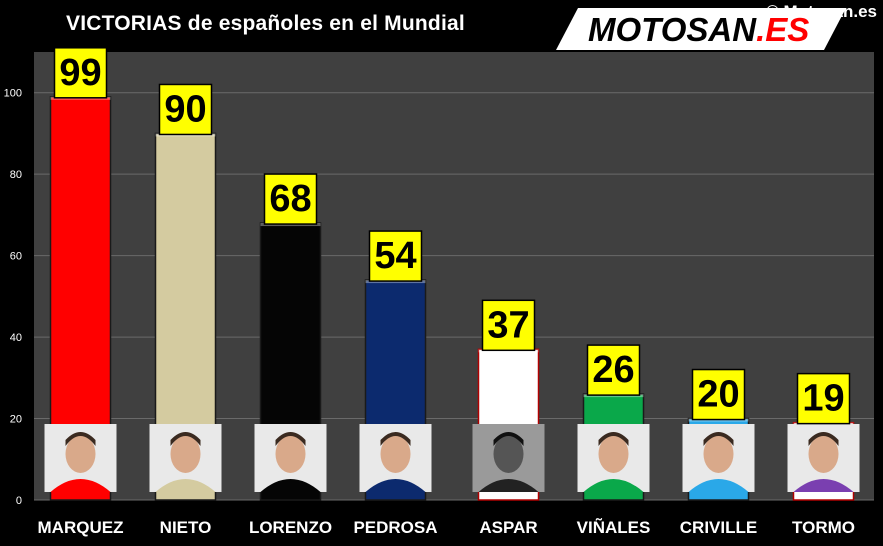  I want to click on y-tick-label: 60, so click(16, 257).